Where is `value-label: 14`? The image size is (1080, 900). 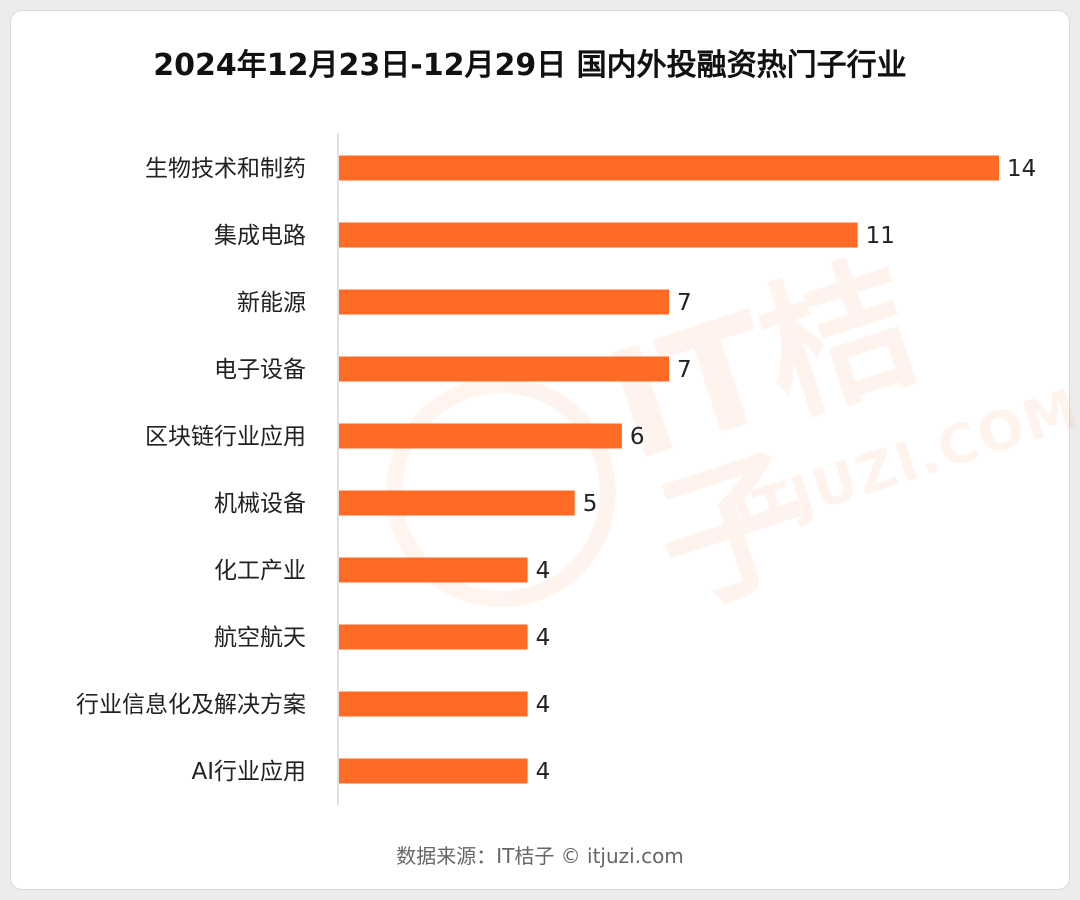
value-label: 14 is located at coordinates (1021, 169).